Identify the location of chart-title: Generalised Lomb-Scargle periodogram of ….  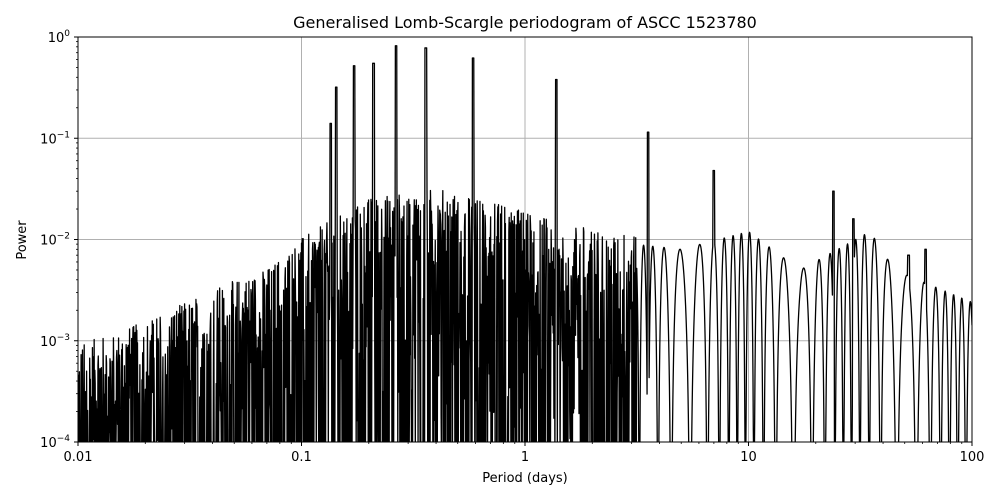
(525, 22).